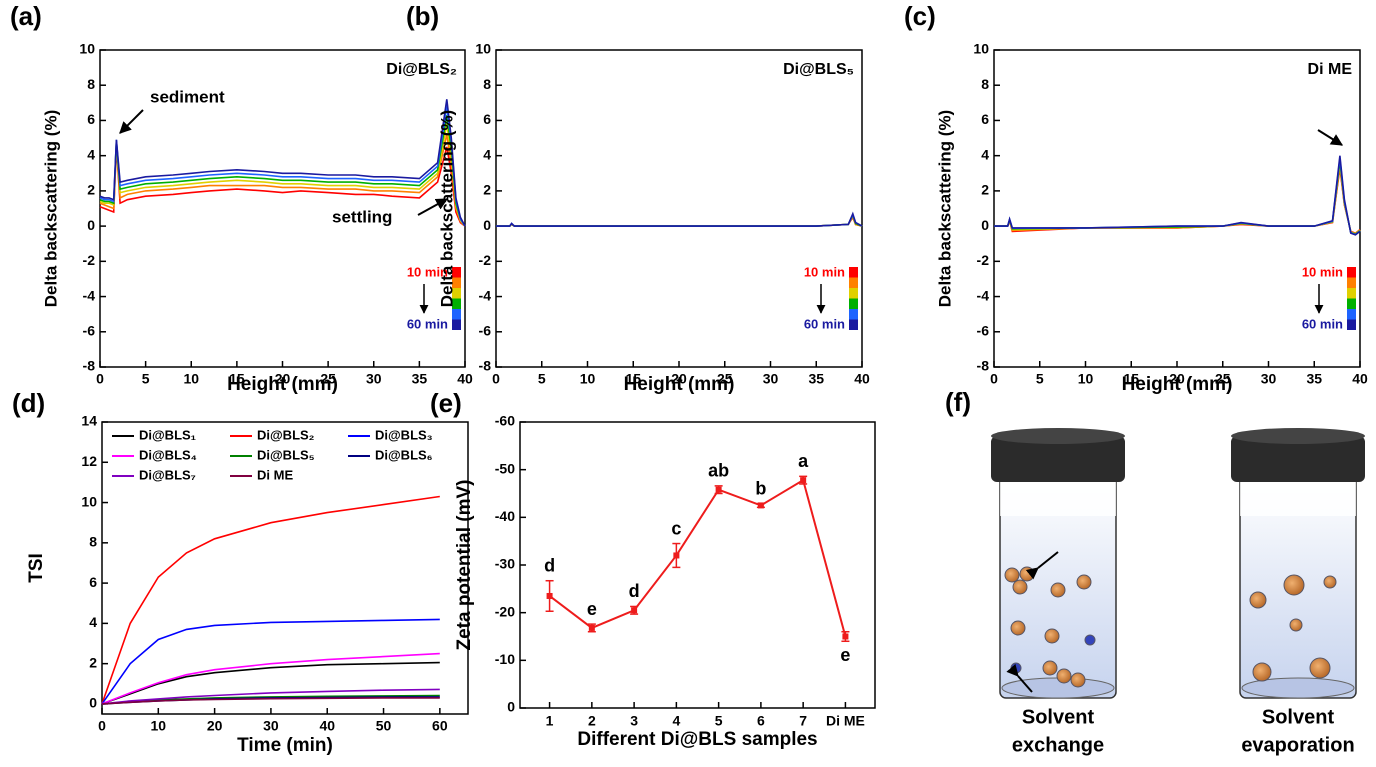  What do you see at coordinates (89, 260) in the screenshot?
I see `y-tick-label: -2` at bounding box center [89, 260].